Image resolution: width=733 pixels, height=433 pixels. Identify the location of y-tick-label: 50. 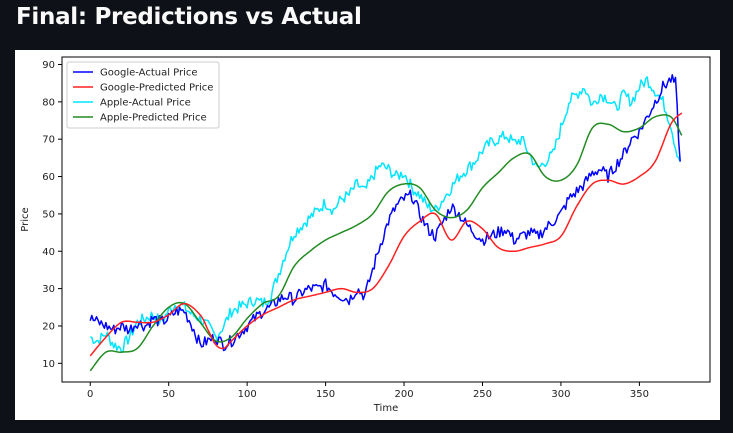
(48, 214).